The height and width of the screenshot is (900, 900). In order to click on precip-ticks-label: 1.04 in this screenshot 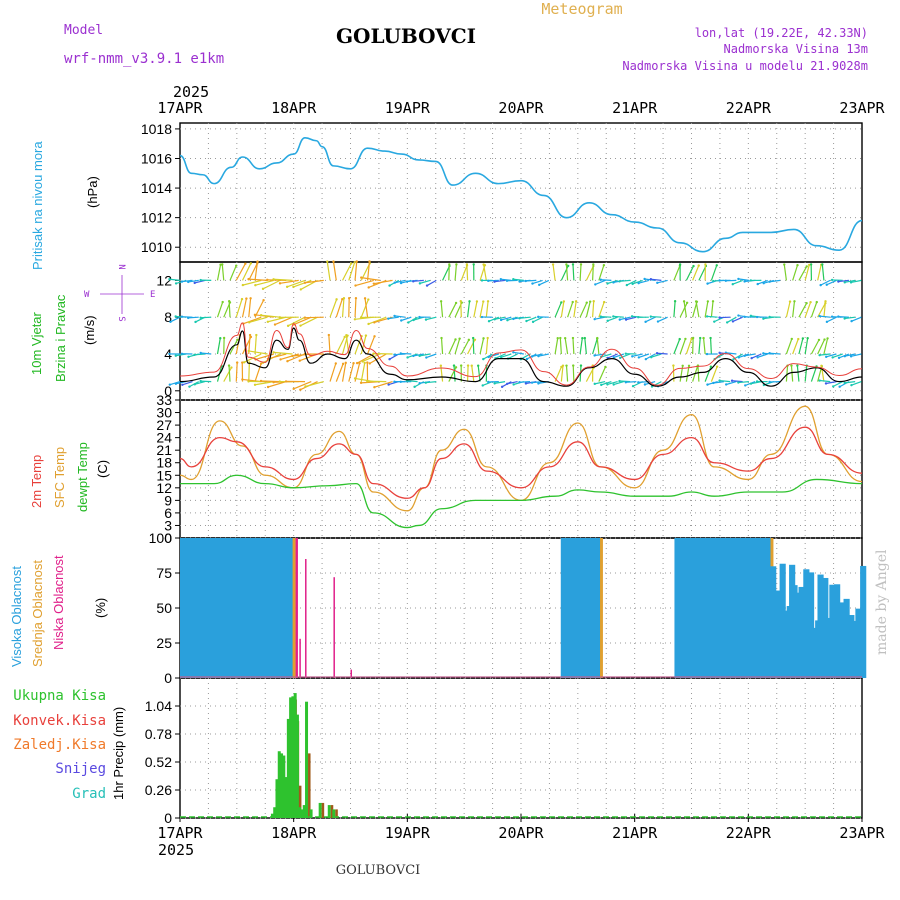, I will do `click(158, 706)`.